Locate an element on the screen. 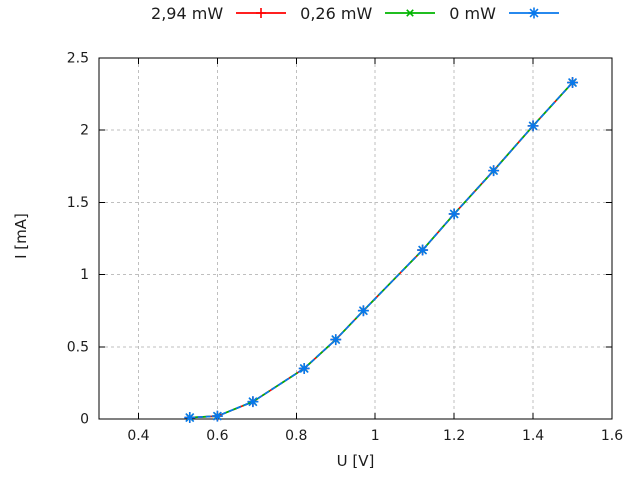 The height and width of the screenshot is (480, 640). y-tick-label: 0.5 is located at coordinates (78, 347).